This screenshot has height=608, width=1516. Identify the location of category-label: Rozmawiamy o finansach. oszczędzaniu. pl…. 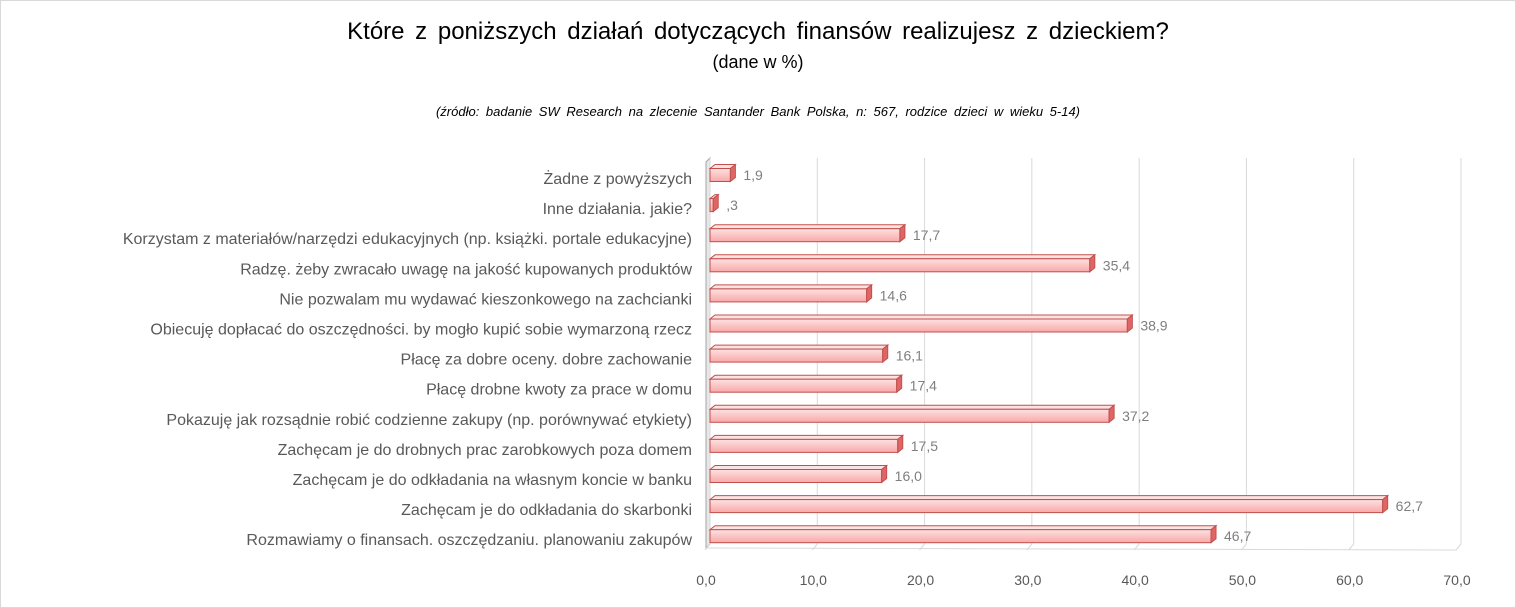
(469, 540).